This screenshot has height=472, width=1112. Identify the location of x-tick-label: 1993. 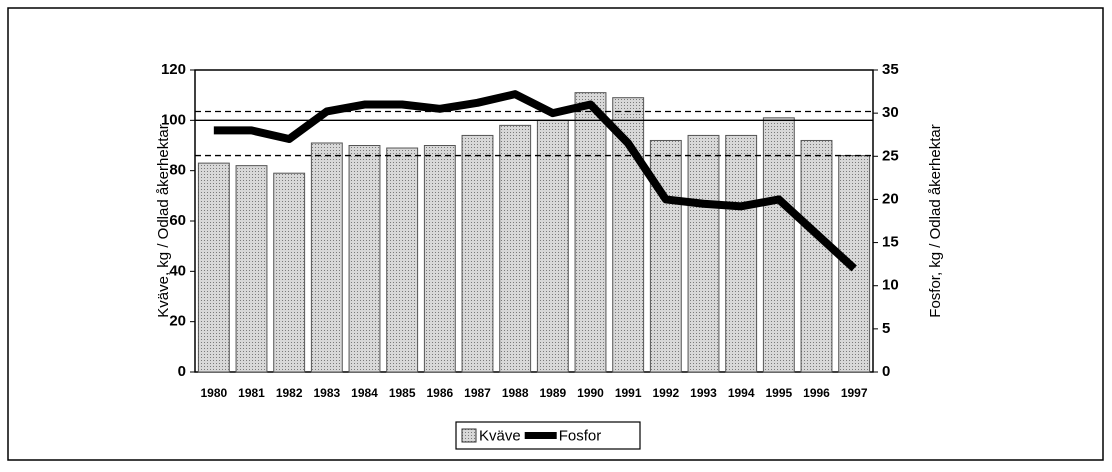
(703, 393).